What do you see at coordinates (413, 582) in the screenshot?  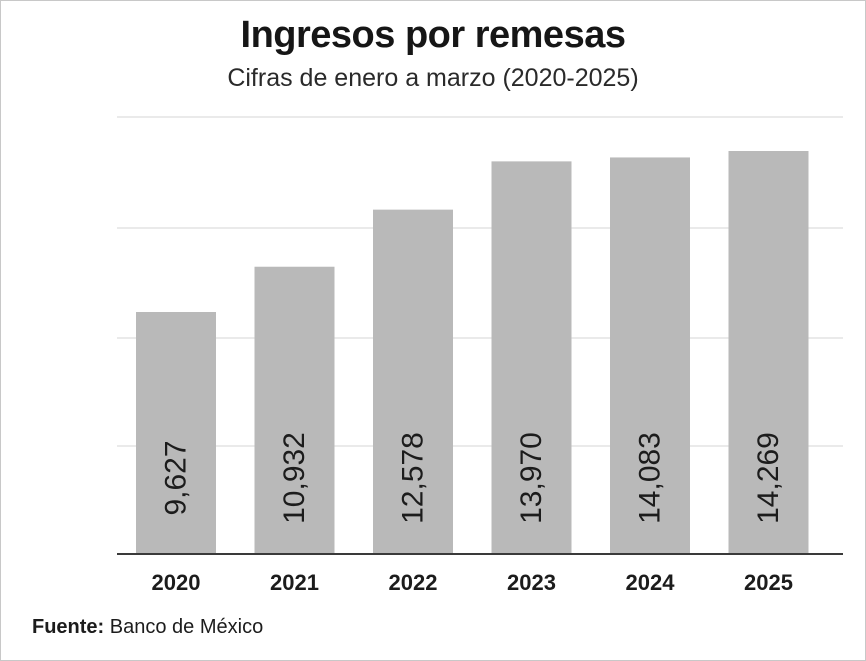 I see `x-tick-label-2022: 2022` at bounding box center [413, 582].